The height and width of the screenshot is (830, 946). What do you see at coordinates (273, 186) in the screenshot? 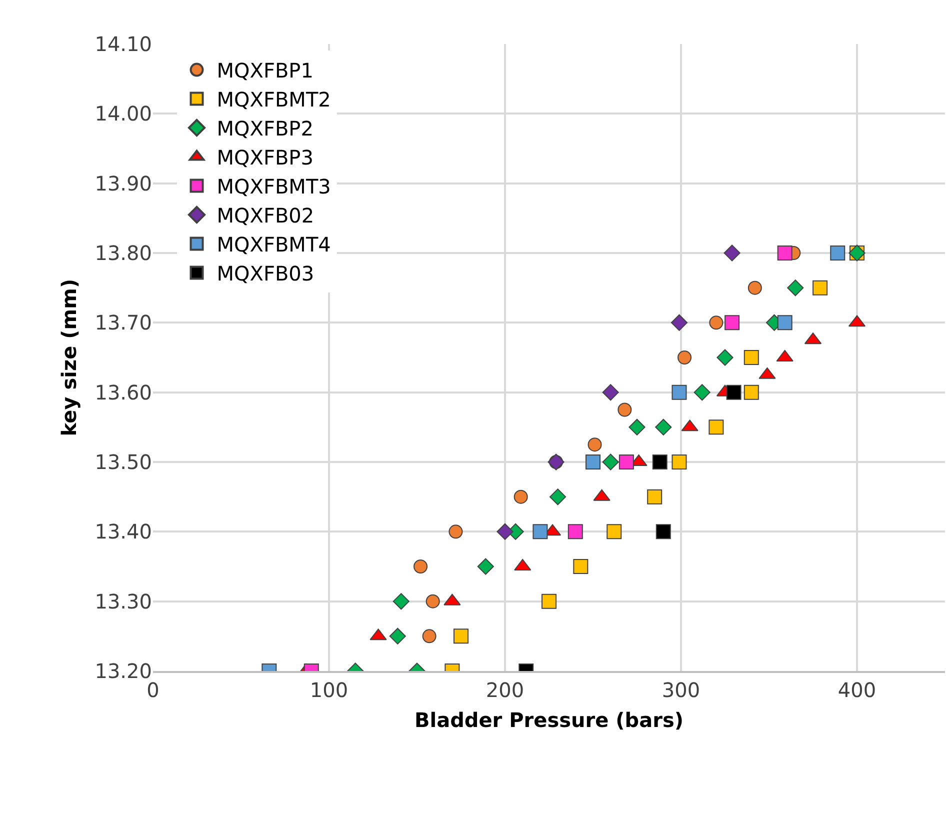
I see `legend-label: MQXFBMT3` at bounding box center [273, 186].